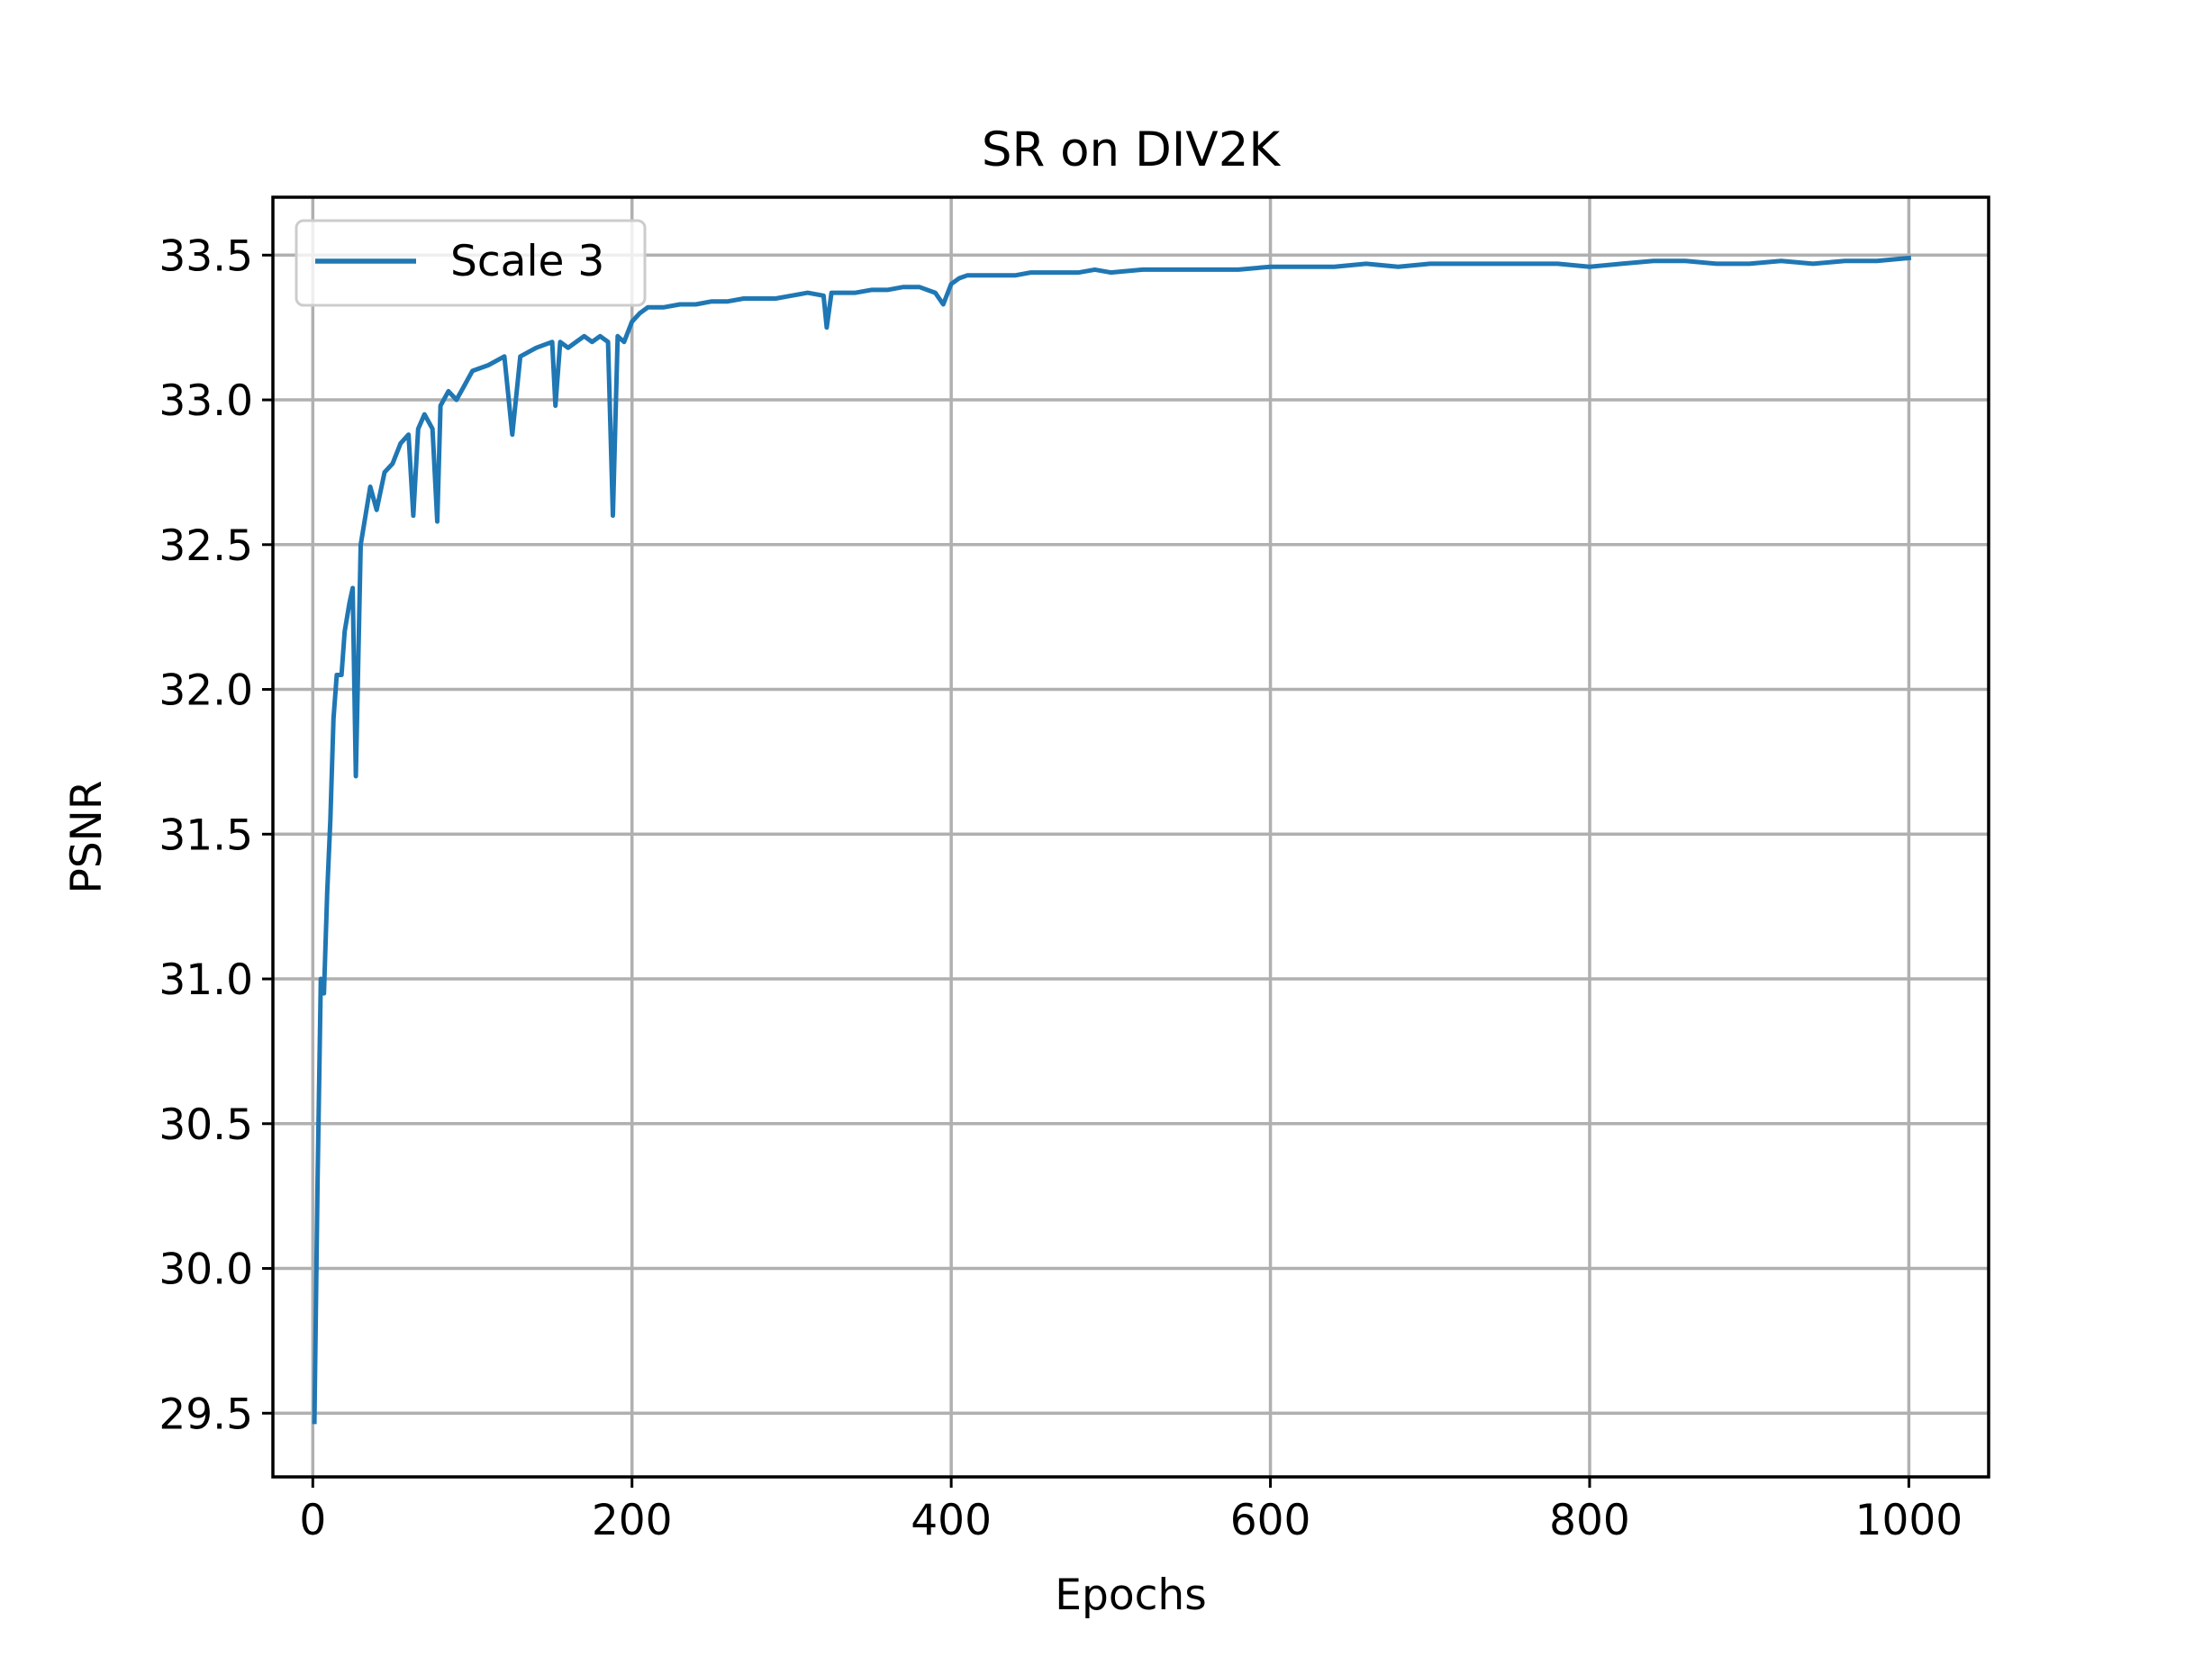 Image resolution: width=2212 pixels, height=1657 pixels. I want to click on x-tick-label: 800, so click(1589, 1520).